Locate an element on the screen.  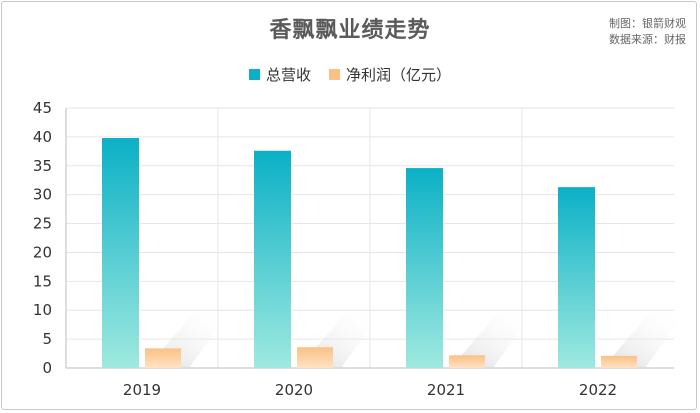
y-tick-label: 0 is located at coordinates (47, 368).